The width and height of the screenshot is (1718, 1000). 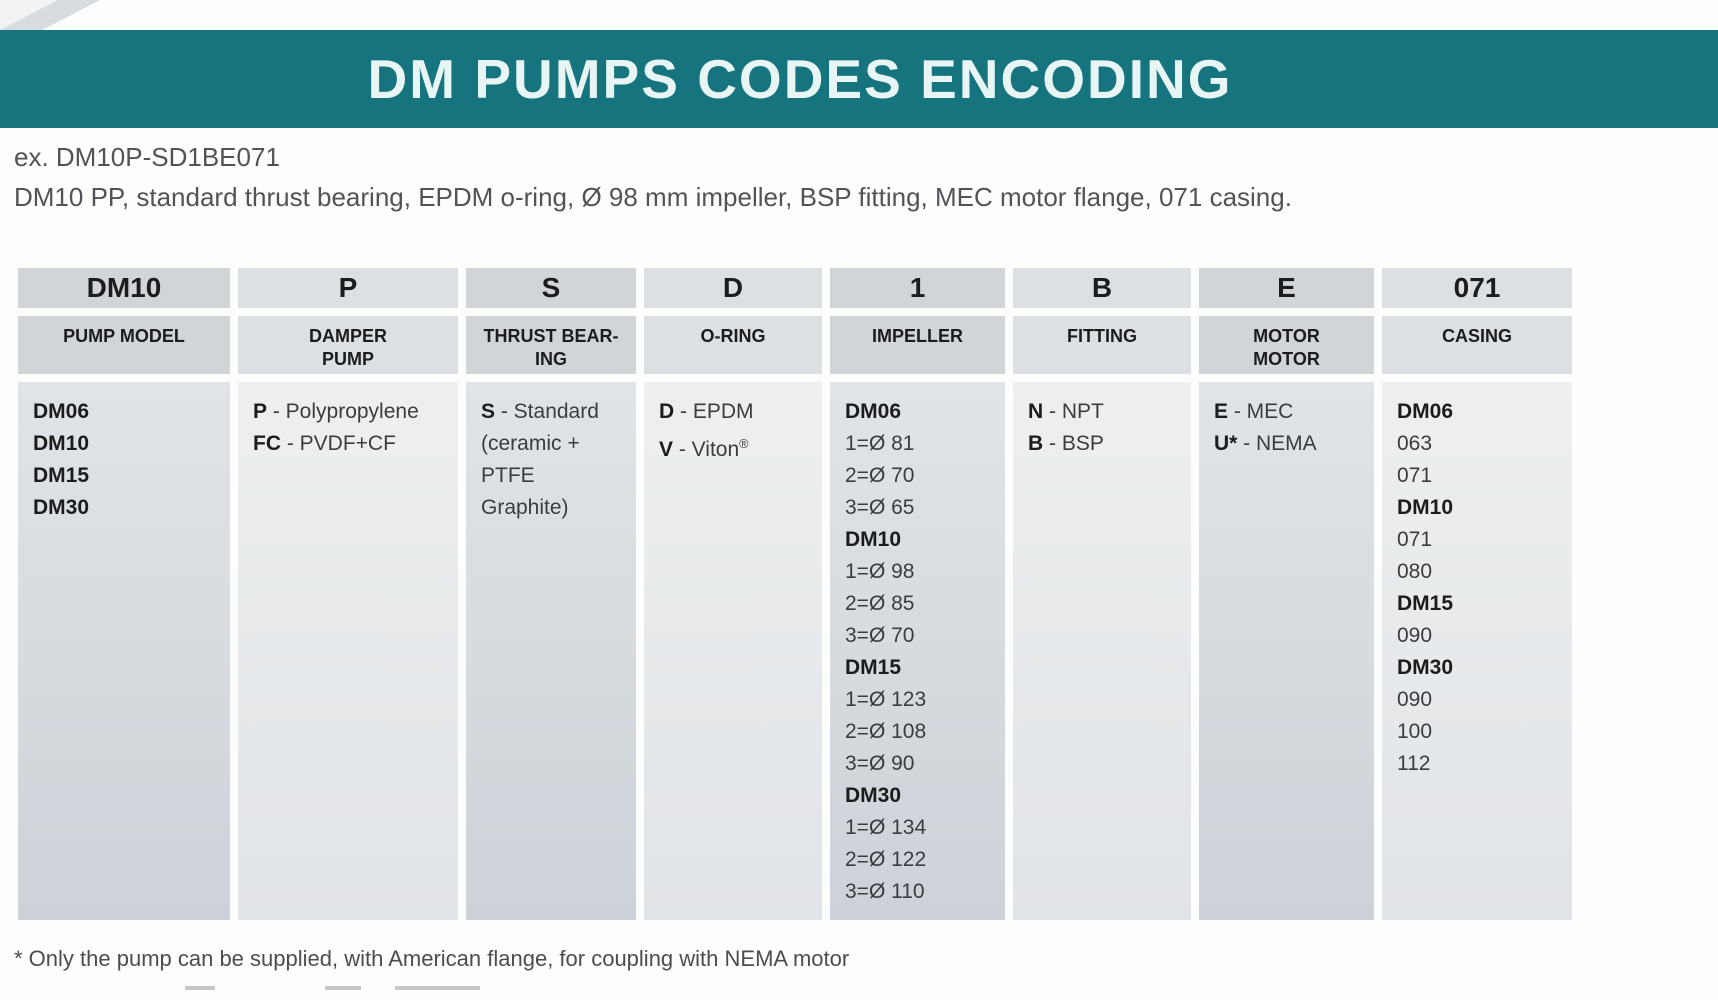 What do you see at coordinates (348, 345) in the screenshot?
I see `label-header-damper-pump: DAMPER PUMP` at bounding box center [348, 345].